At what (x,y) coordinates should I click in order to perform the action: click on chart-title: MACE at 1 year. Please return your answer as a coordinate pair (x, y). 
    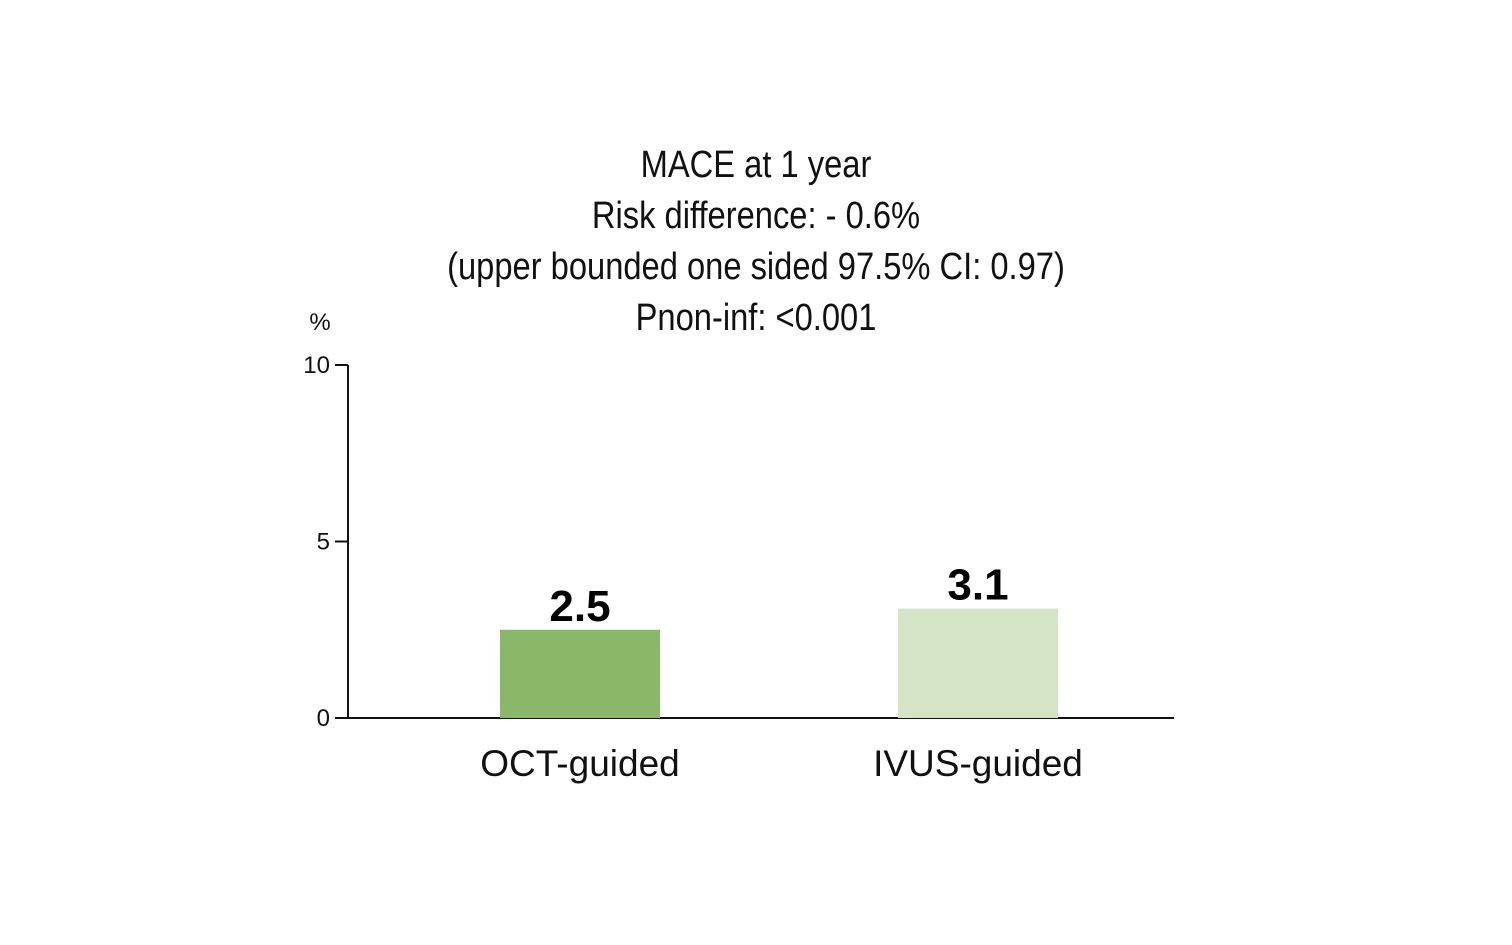
    Looking at the image, I should click on (756, 165).